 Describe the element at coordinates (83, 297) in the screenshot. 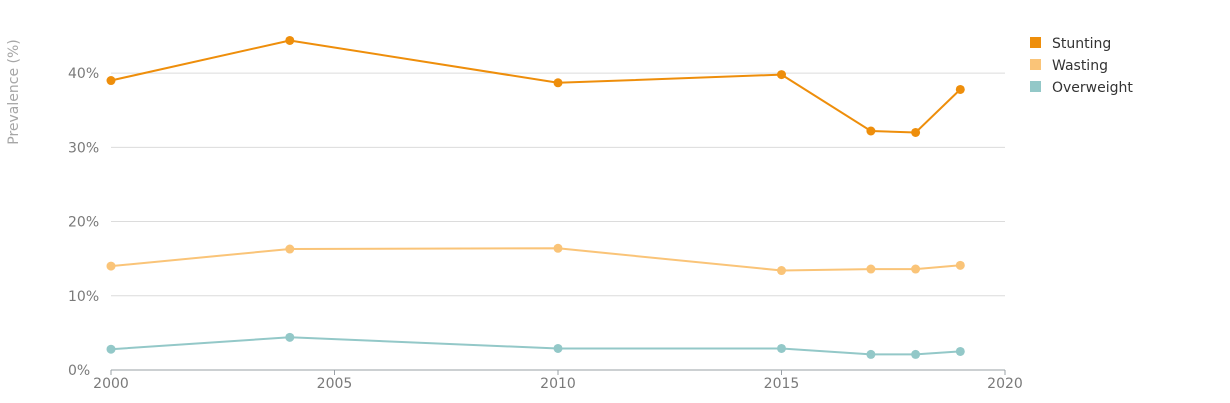

I see `y-tick-label: 10%` at that location.